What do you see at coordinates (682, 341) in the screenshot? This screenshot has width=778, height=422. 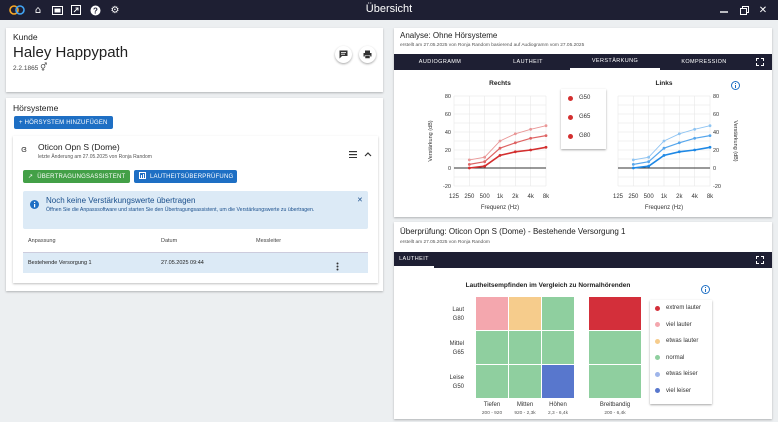 I see `legend-label: etwas lauter` at bounding box center [682, 341].